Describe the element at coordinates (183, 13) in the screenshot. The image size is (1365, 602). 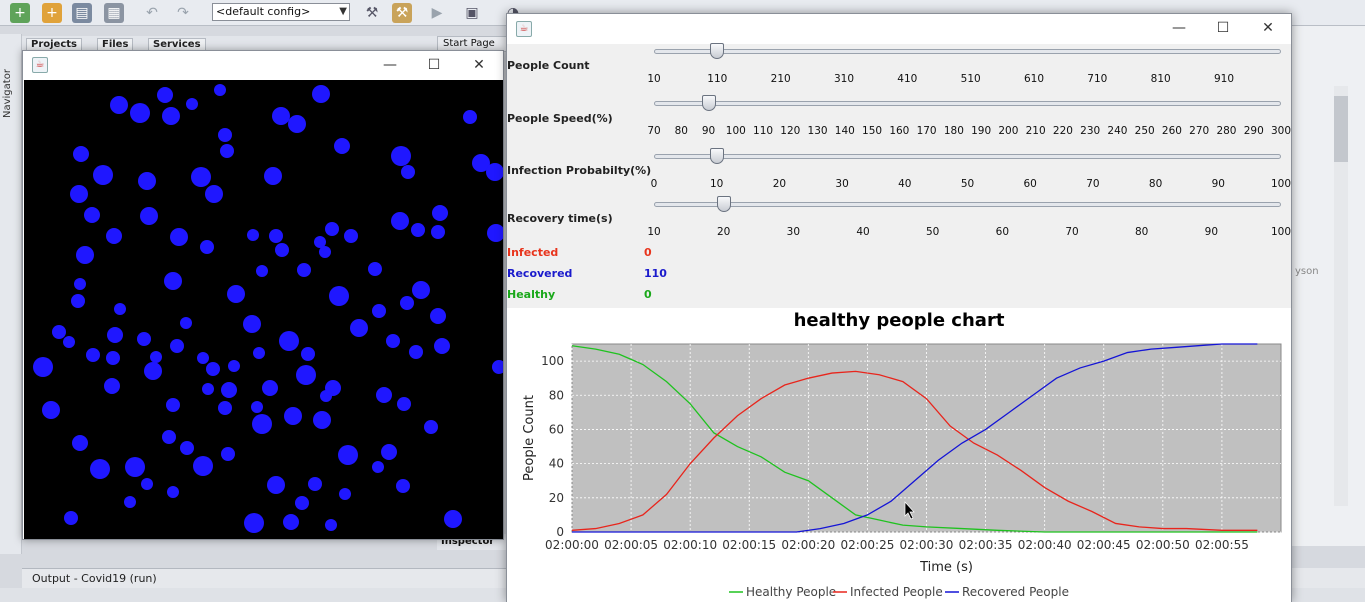
I see `redo-icon: ↷` at that location.